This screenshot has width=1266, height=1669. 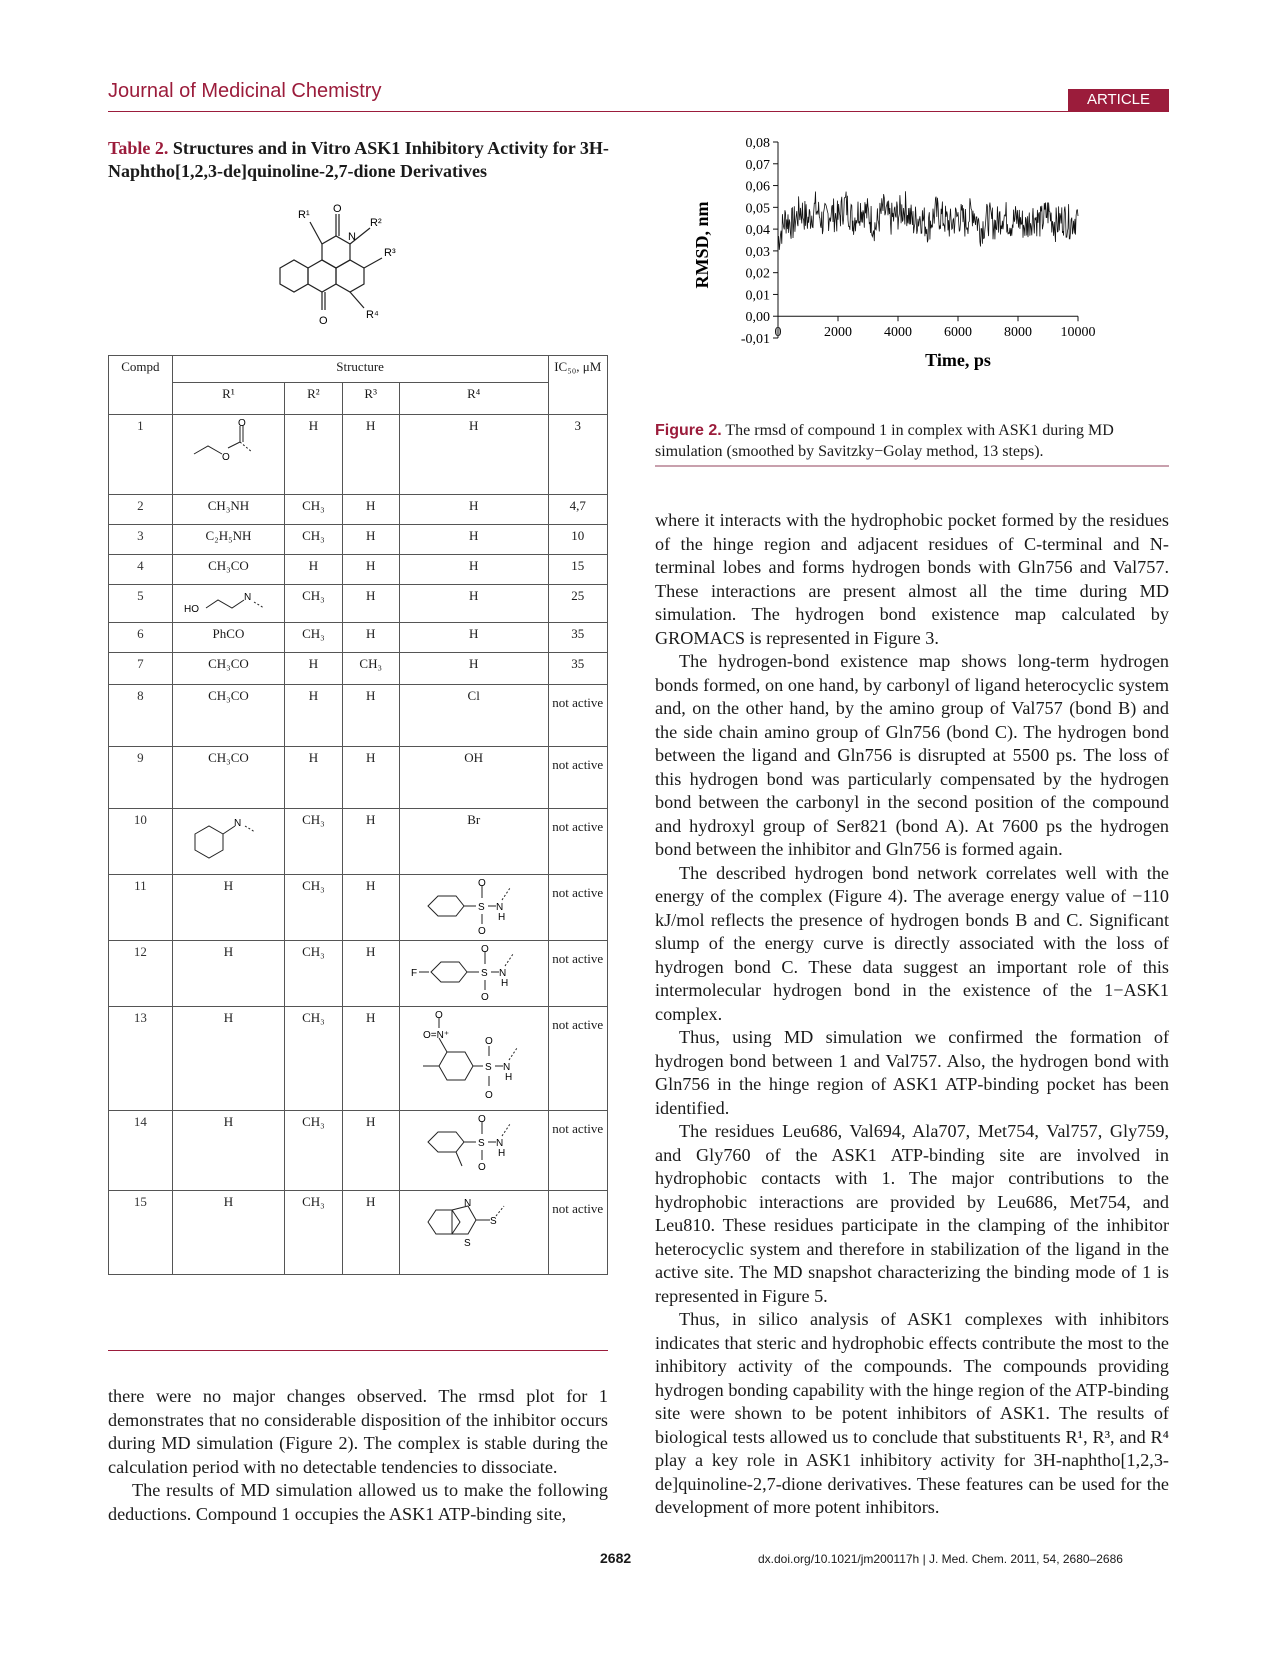 What do you see at coordinates (473, 1232) in the screenshot?
I see `r4-structure-benzothiazolylthio: N S S` at bounding box center [473, 1232].